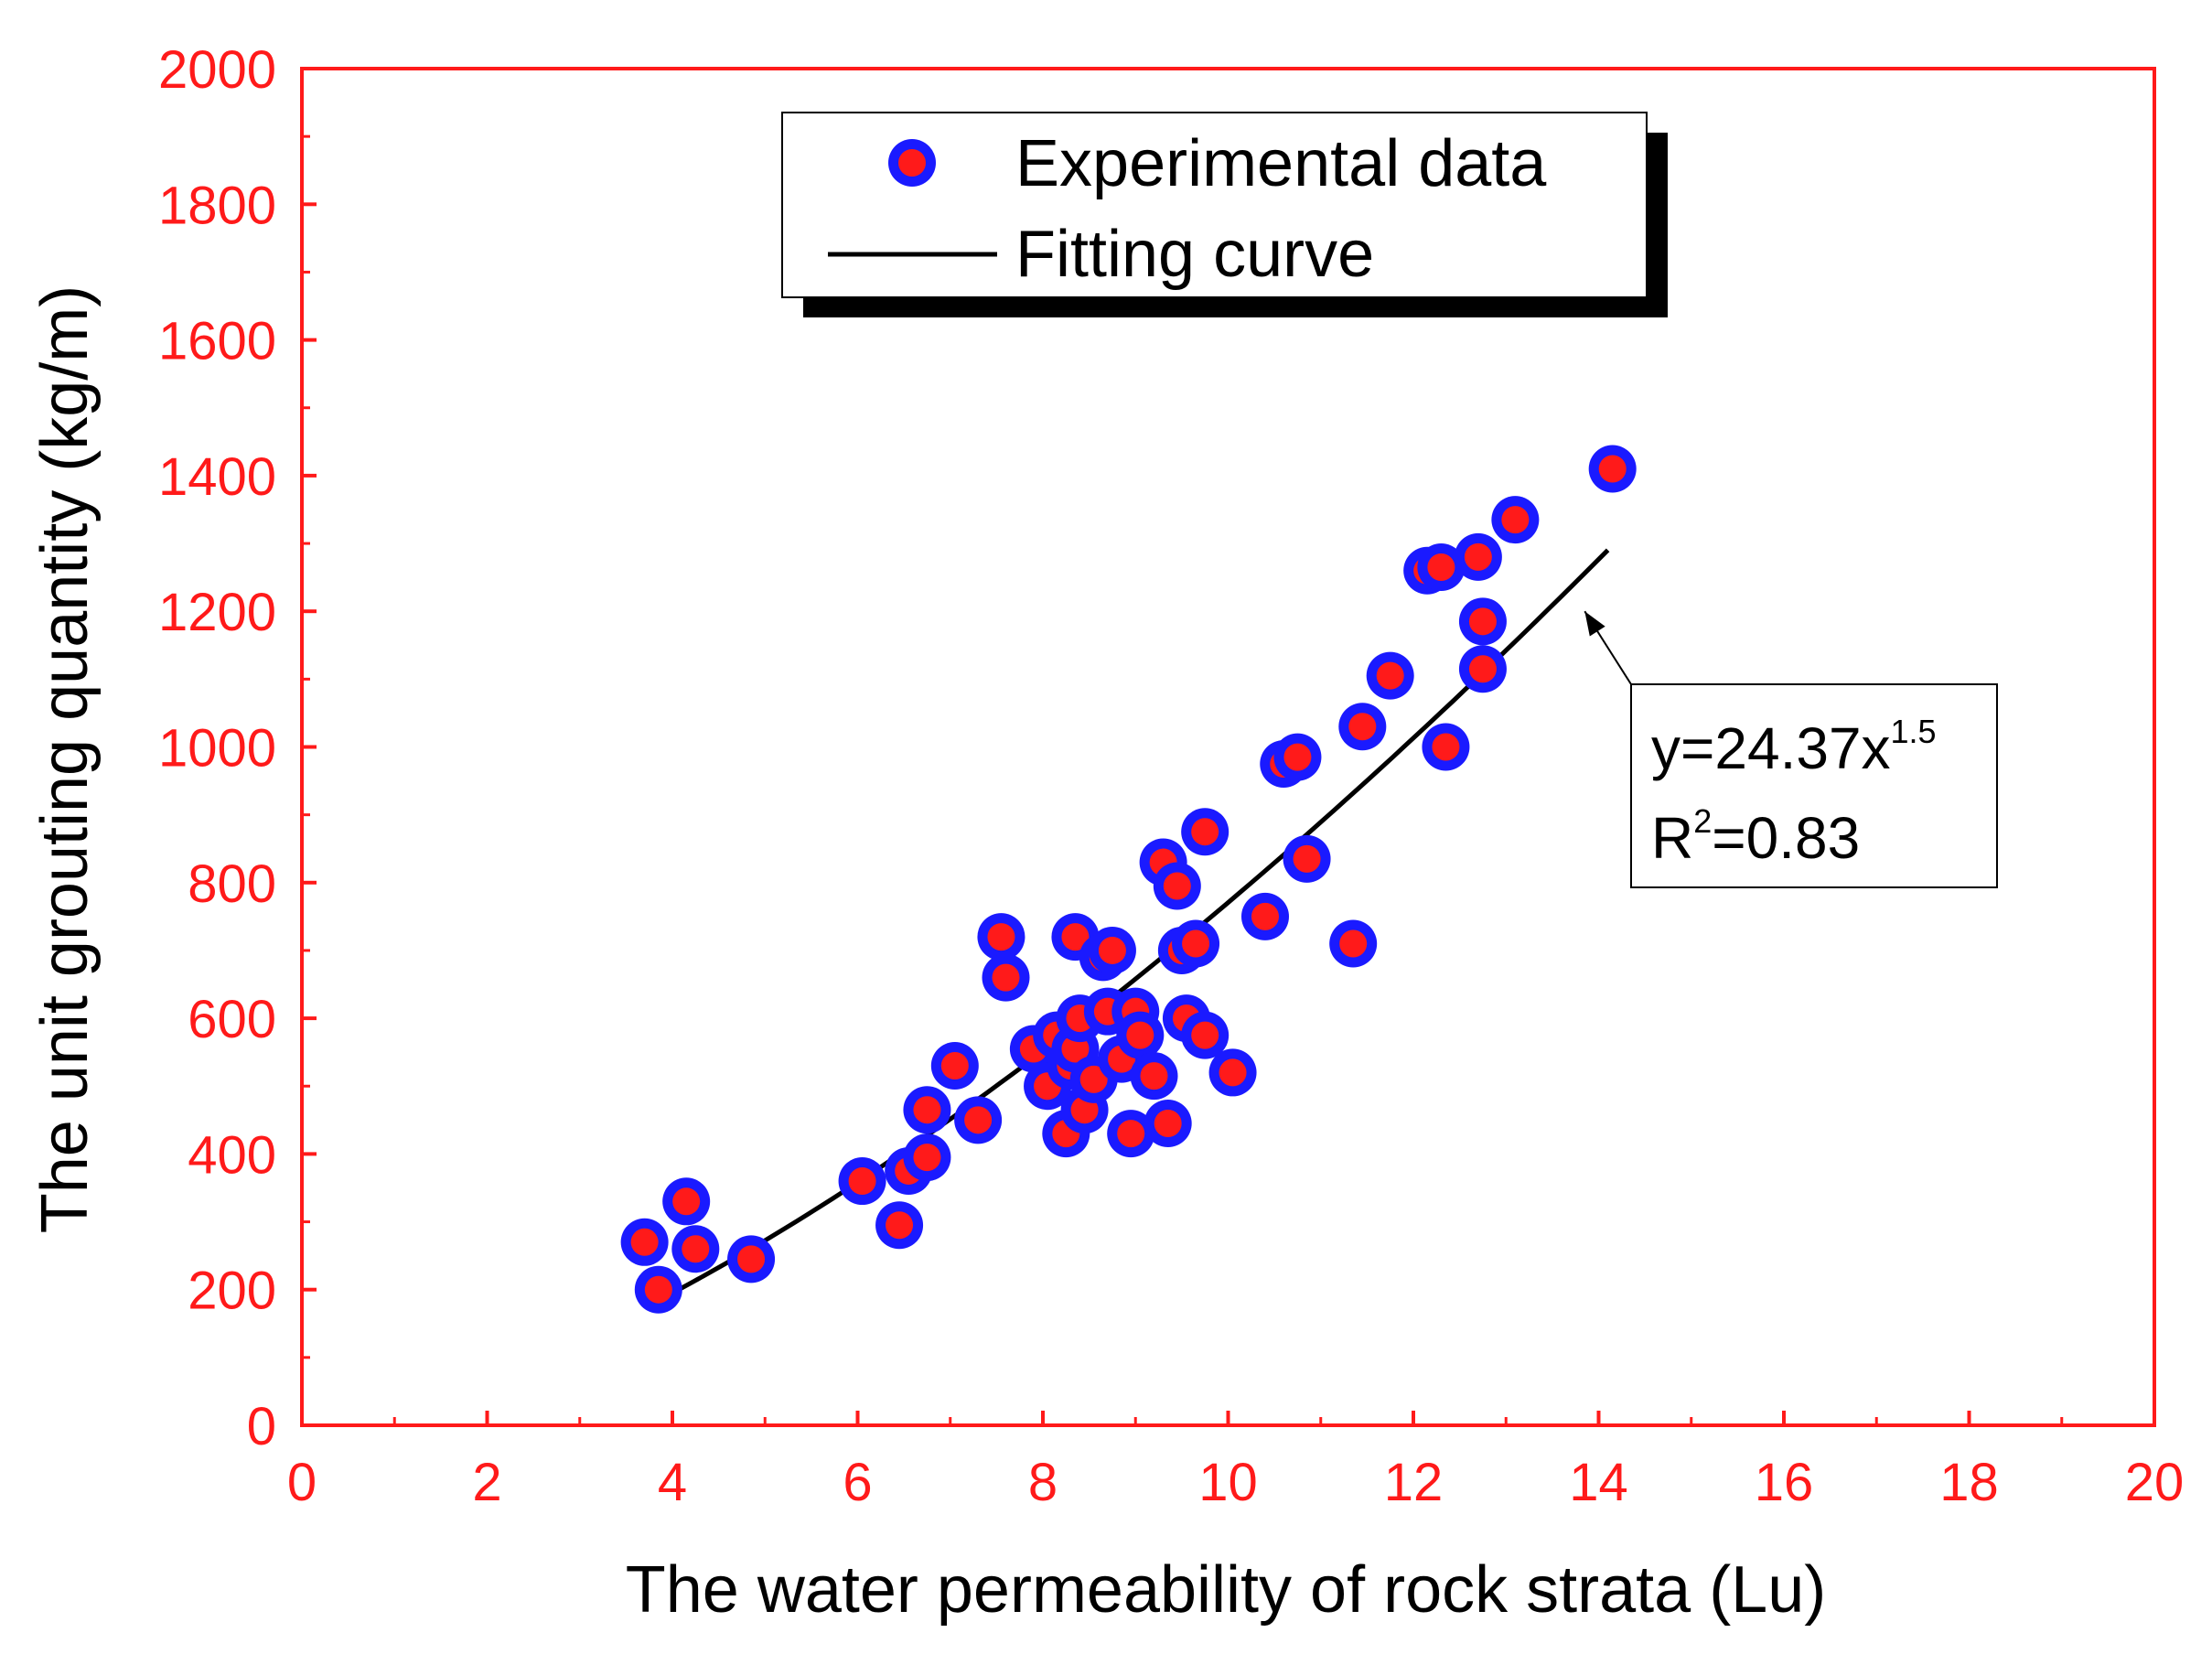 Image resolution: width=2212 pixels, height=1654 pixels. What do you see at coordinates (1594, 624) in the screenshot?
I see `annotation-arrow-head` at bounding box center [1594, 624].